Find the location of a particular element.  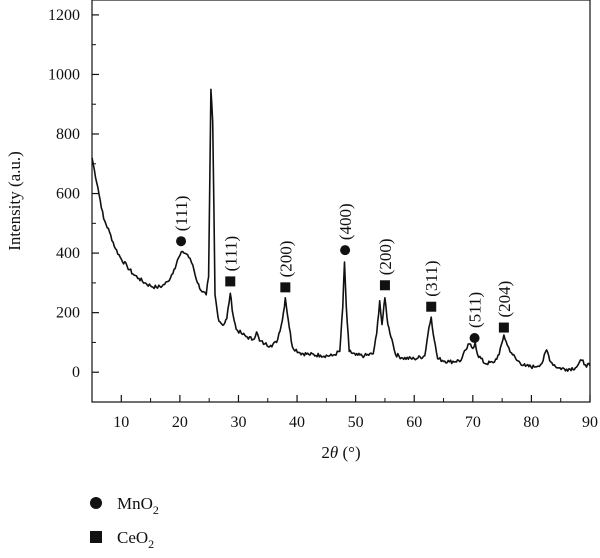

legend-label: MnO2 is located at coordinates (138, 505).